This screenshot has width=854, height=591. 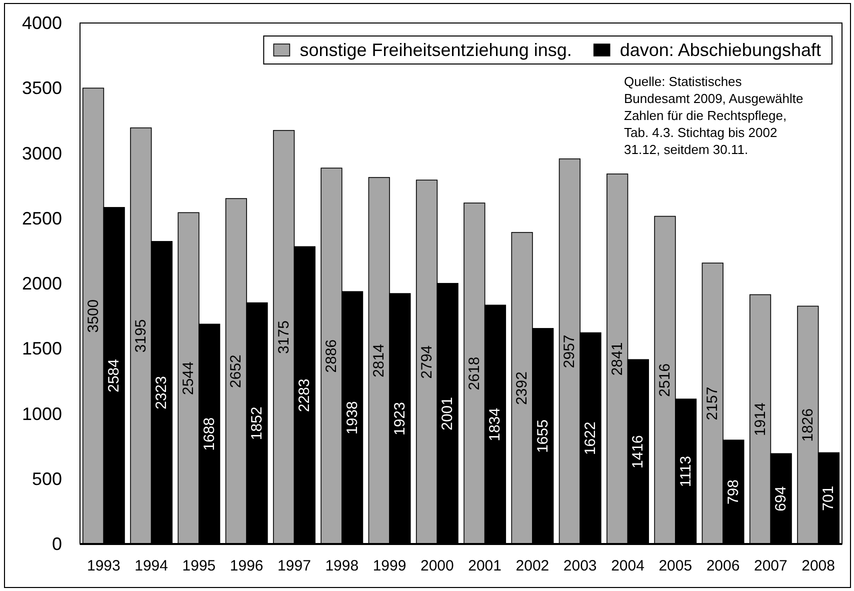 I want to click on x-tick-label: 1999, so click(x=389, y=566).